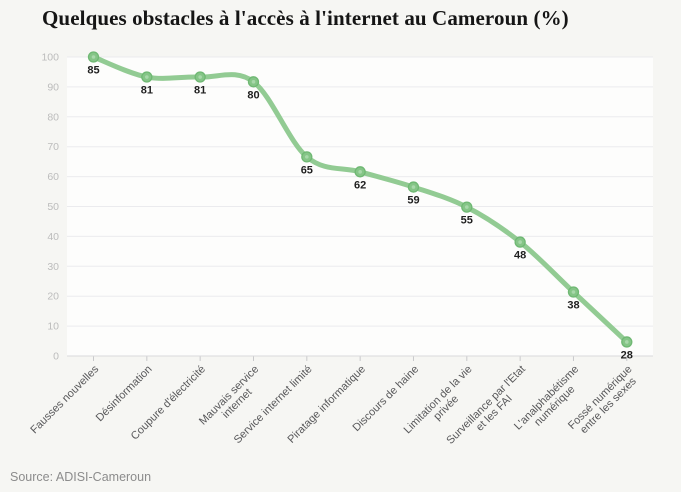 The height and width of the screenshot is (492, 681). I want to click on value-label: 65, so click(307, 170).